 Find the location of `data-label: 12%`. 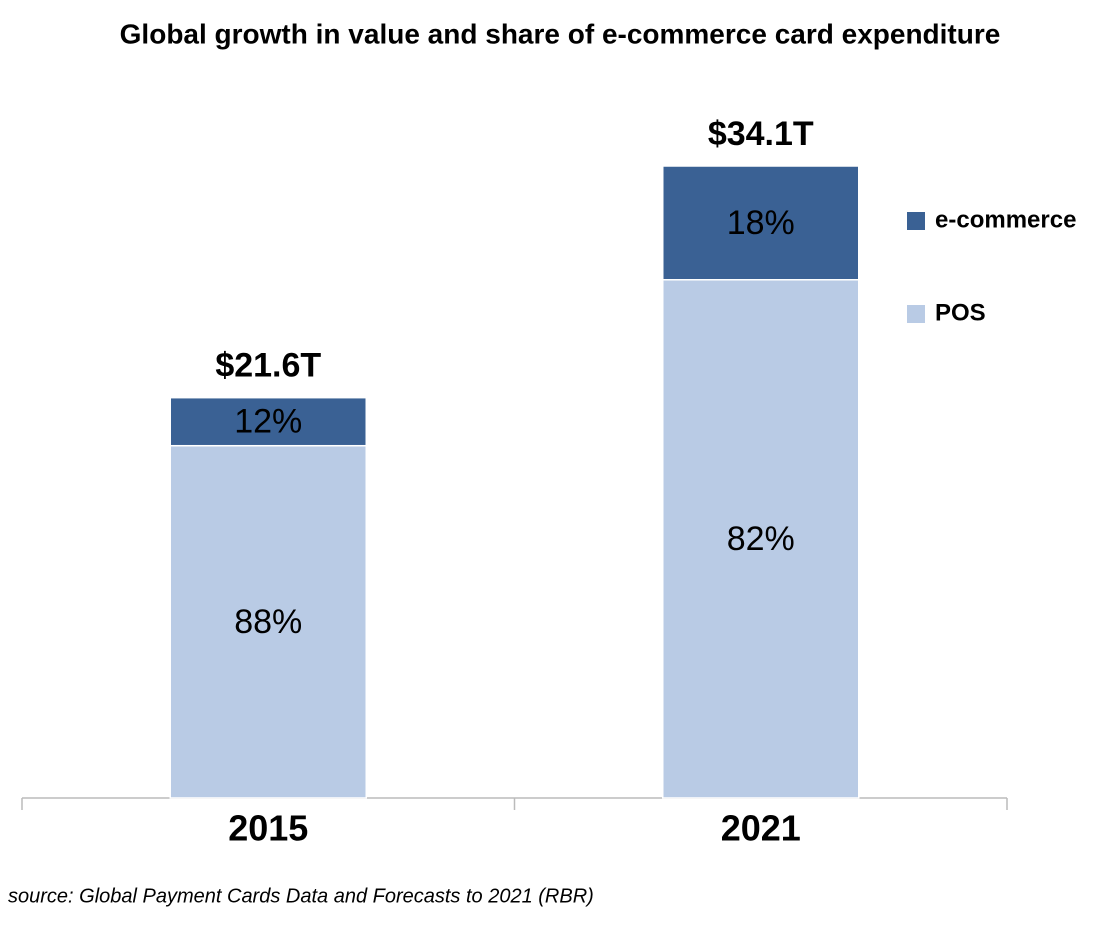

data-label: 12% is located at coordinates (268, 422).